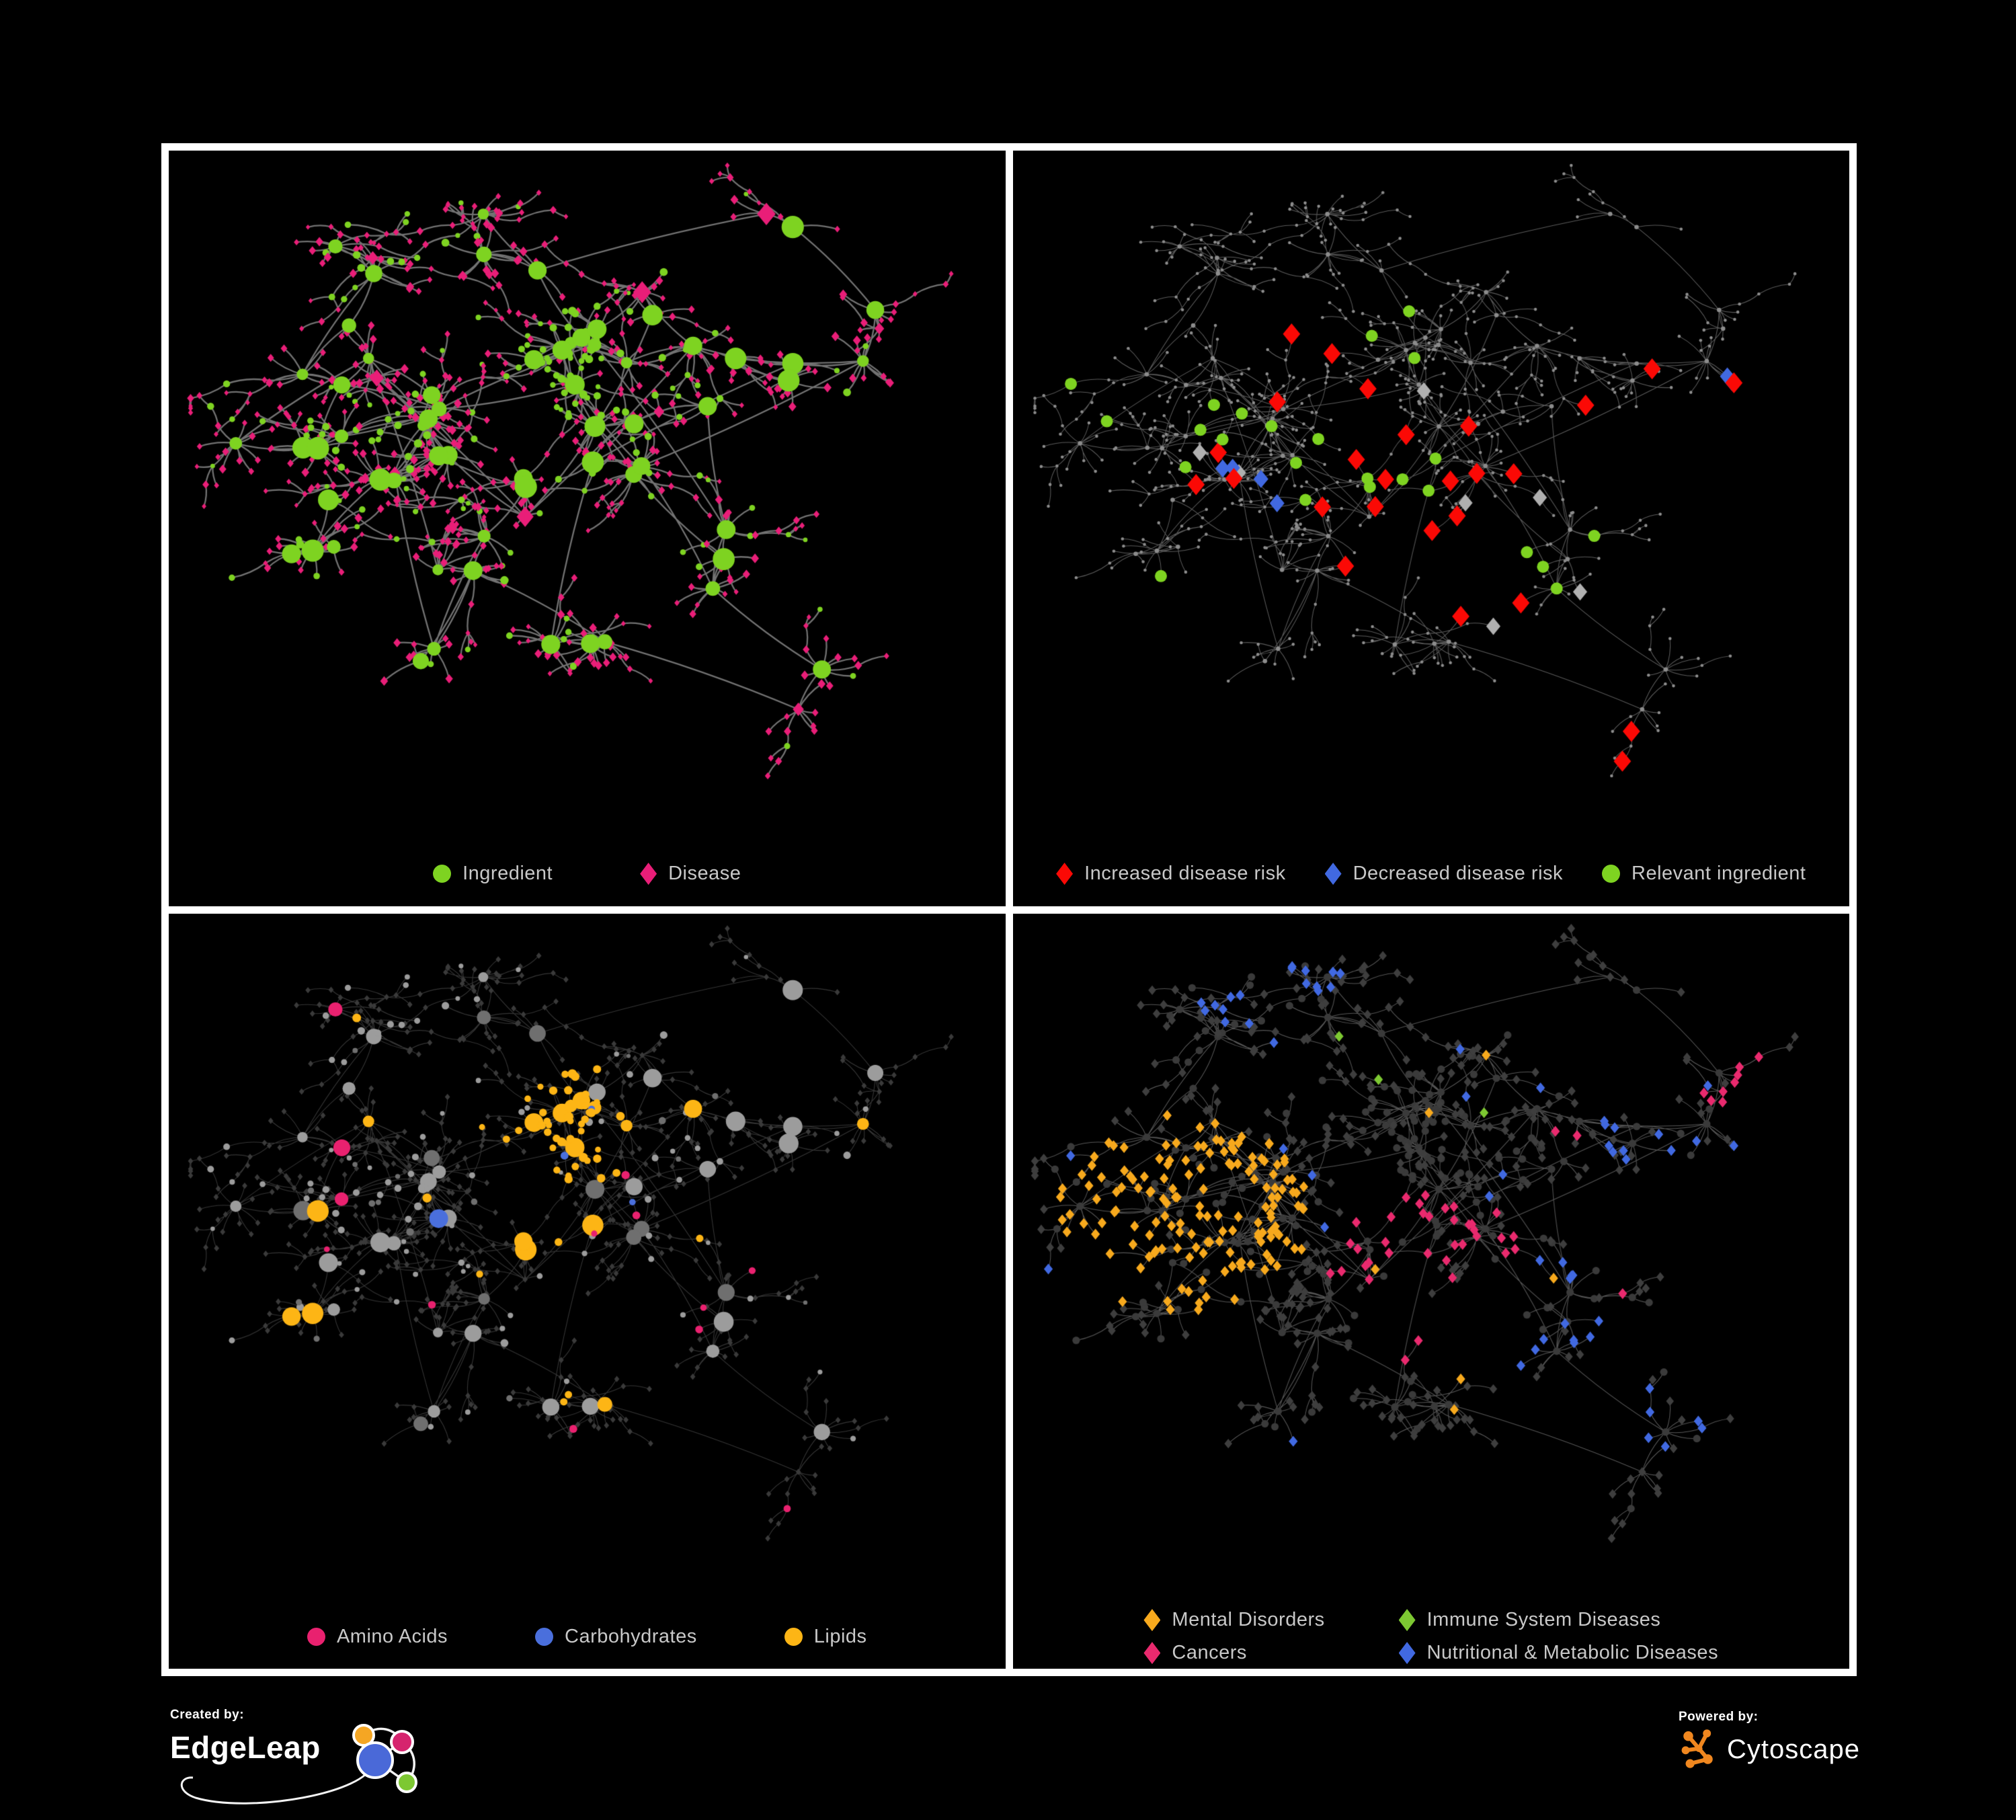  Describe the element at coordinates (1458, 874) in the screenshot. I see `legend-label: Decreased disease risk` at that location.